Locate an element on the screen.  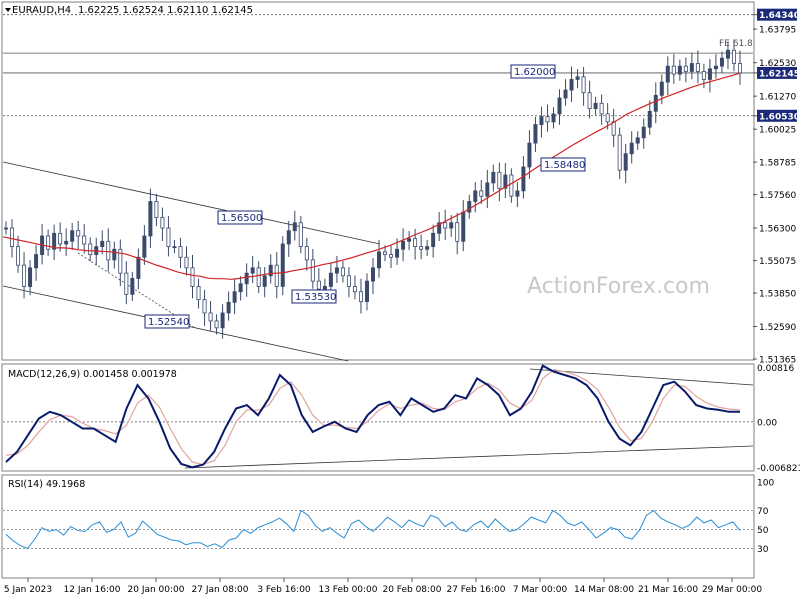
x-tick-label-5: 13 Feb 00:00 is located at coordinates (347, 590).